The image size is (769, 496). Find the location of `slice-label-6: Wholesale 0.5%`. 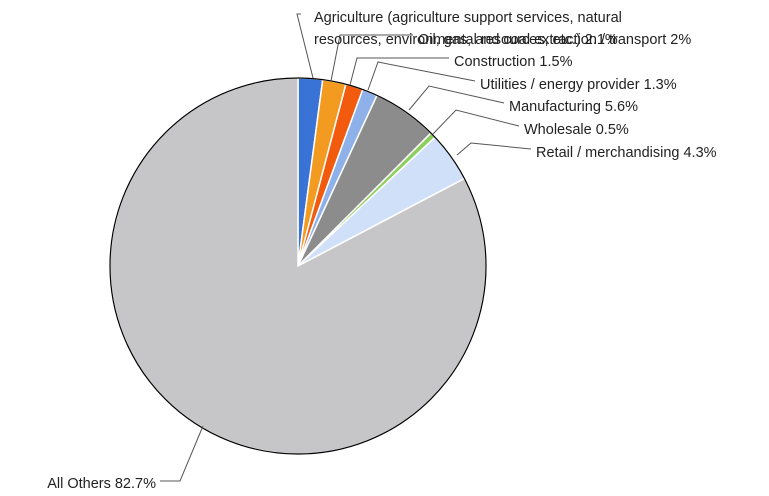

slice-label-6: Wholesale 0.5% is located at coordinates (576, 130).